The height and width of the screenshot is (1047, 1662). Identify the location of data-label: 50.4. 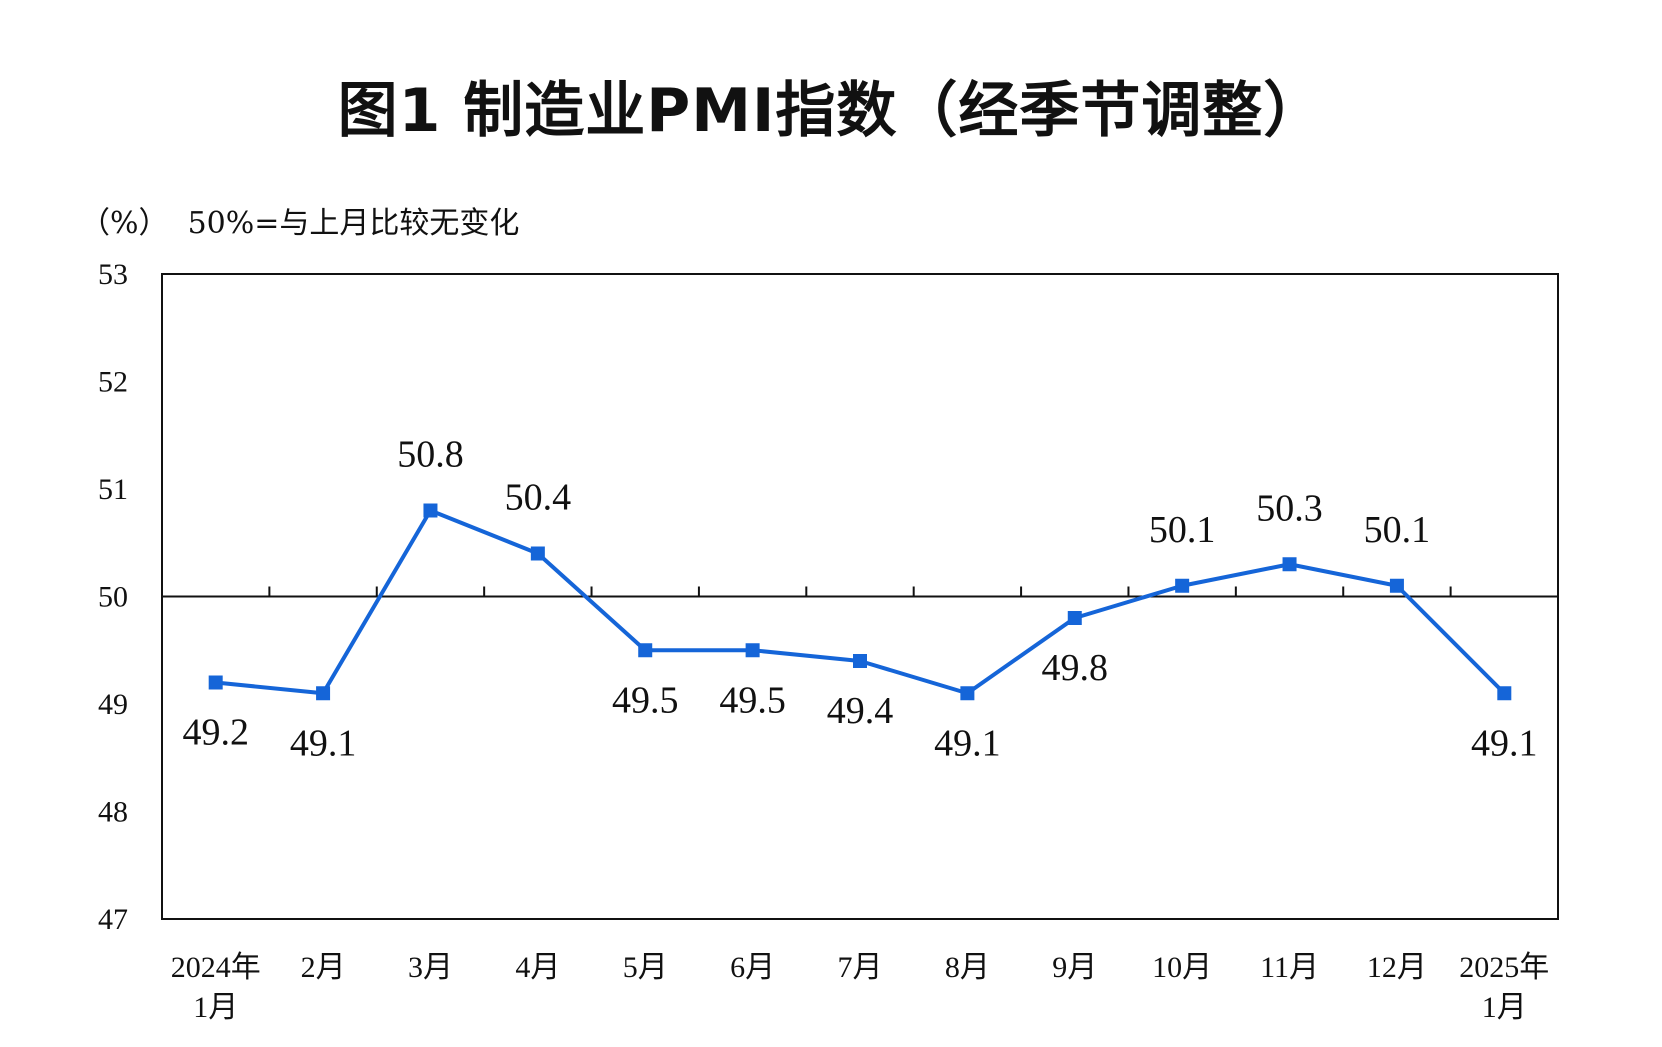
(538, 498).